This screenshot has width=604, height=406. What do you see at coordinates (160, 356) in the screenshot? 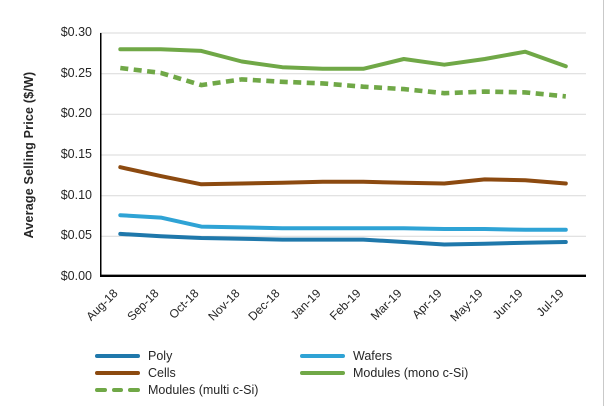
I see `legend-label: Poly` at bounding box center [160, 356].